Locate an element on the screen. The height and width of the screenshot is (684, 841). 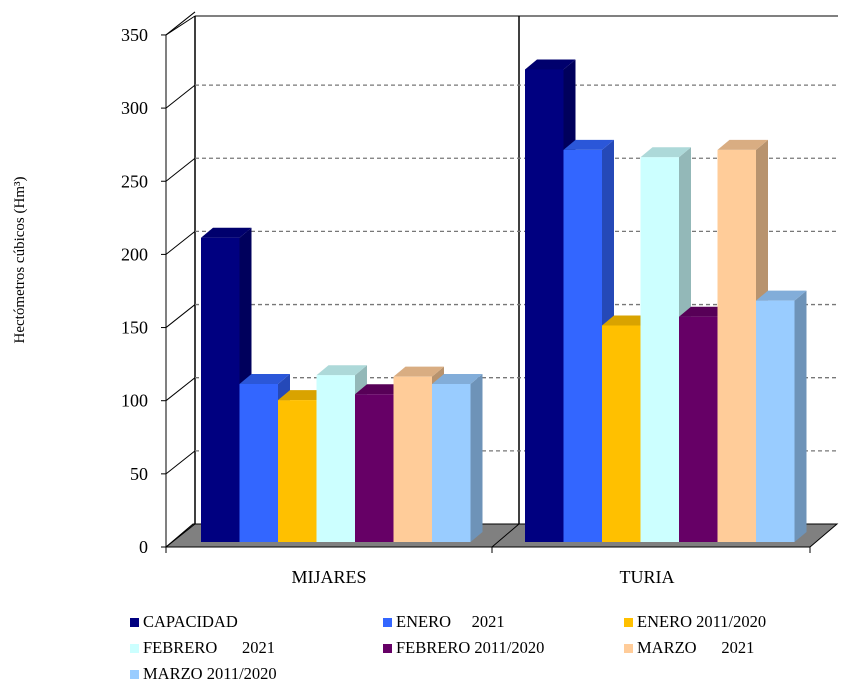
legend-item: ENERO 2021 is located at coordinates (444, 622).